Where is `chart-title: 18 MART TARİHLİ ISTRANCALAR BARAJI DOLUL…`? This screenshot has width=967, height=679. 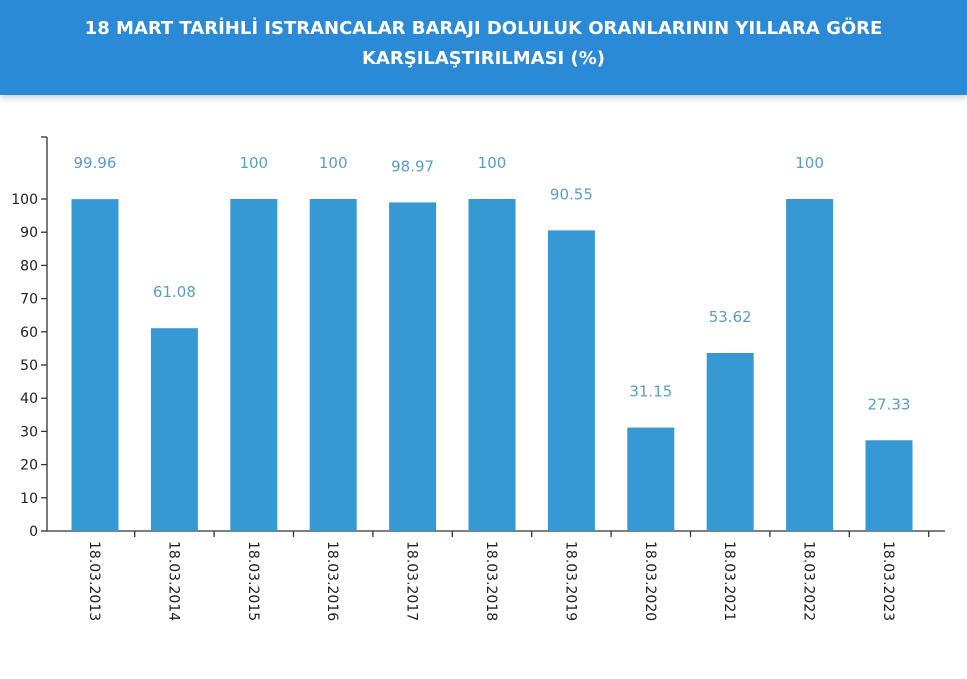 chart-title: 18 MART TARİHLİ ISTRANCALAR BARAJI DOLUL… is located at coordinates (483, 44).